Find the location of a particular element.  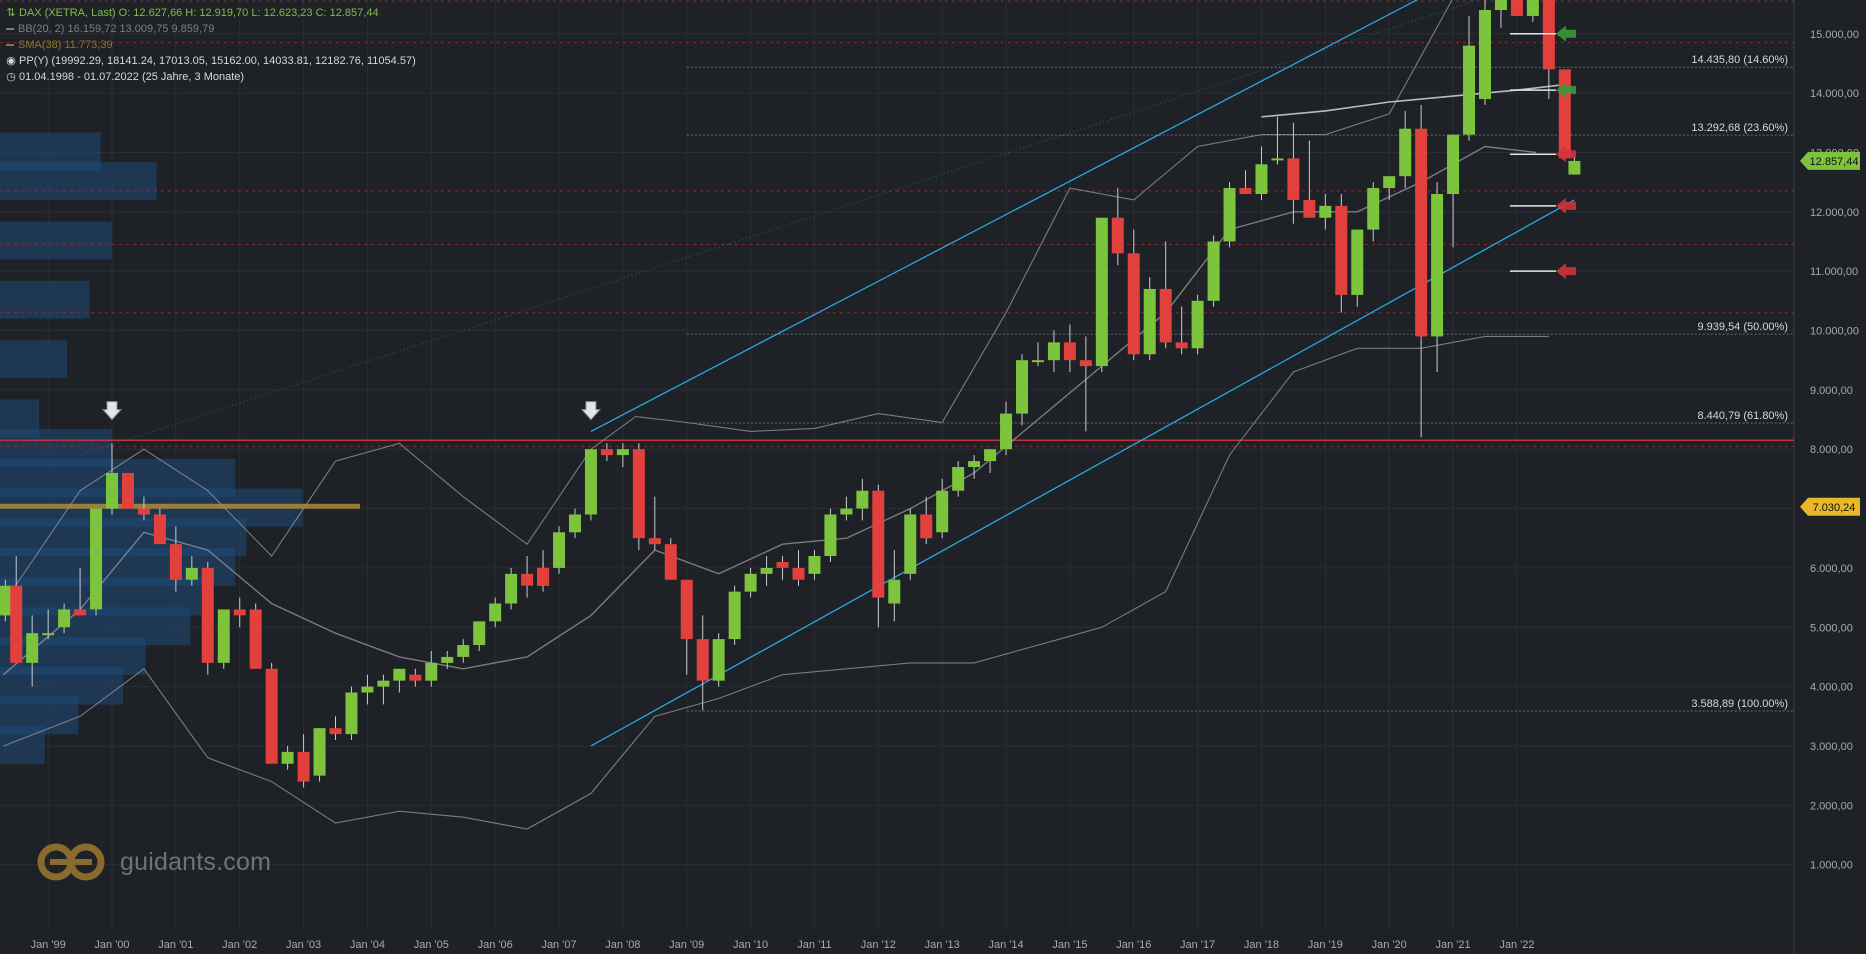

x-tick-label: Jan '00 is located at coordinates (111, 945).